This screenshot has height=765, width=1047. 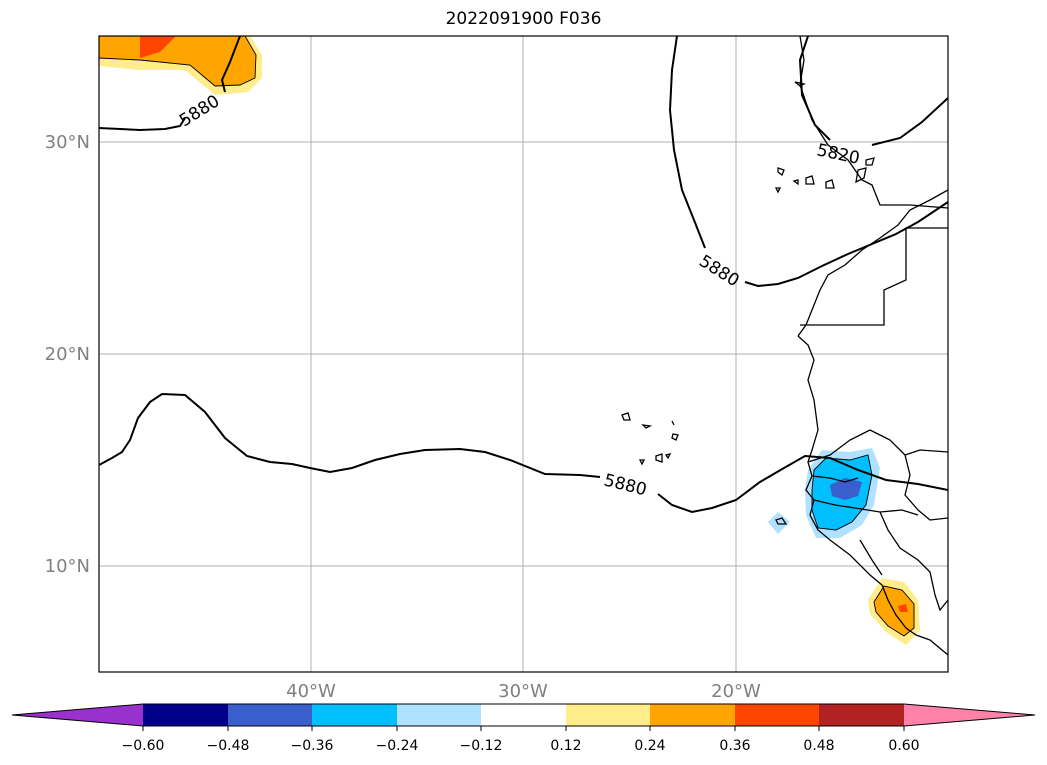 I want to click on colorbar-under-triangle, so click(x=77, y=715).